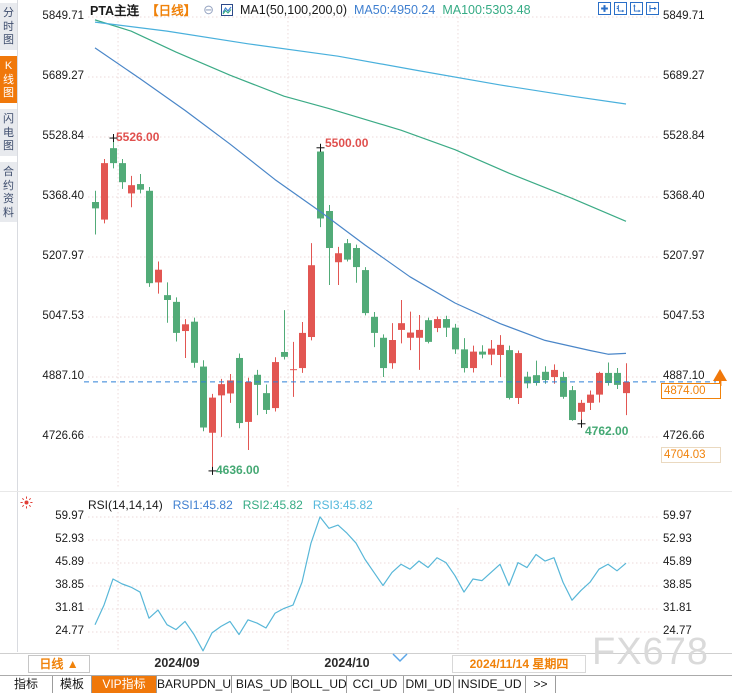  I want to click on tab->>: >>, so click(541, 684).